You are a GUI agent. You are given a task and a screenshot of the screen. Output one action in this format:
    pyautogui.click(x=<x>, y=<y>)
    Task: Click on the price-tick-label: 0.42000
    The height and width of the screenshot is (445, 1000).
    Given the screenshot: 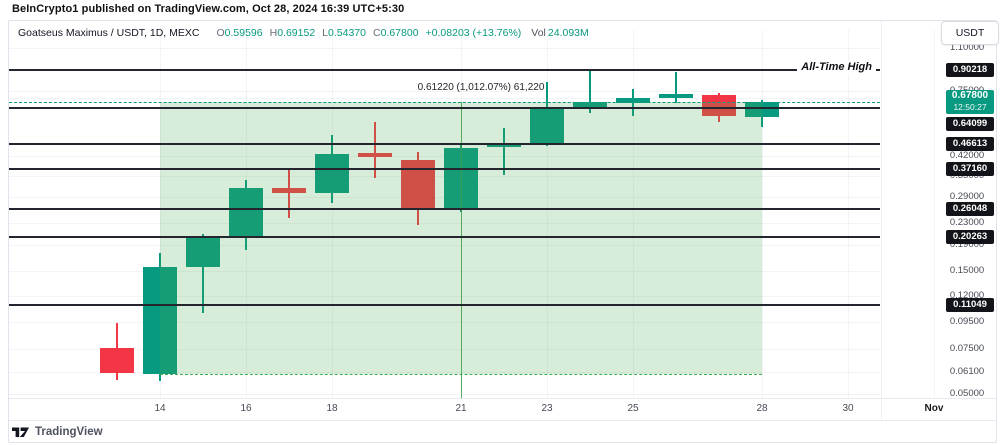 What is the action you would take?
    pyautogui.click(x=967, y=155)
    